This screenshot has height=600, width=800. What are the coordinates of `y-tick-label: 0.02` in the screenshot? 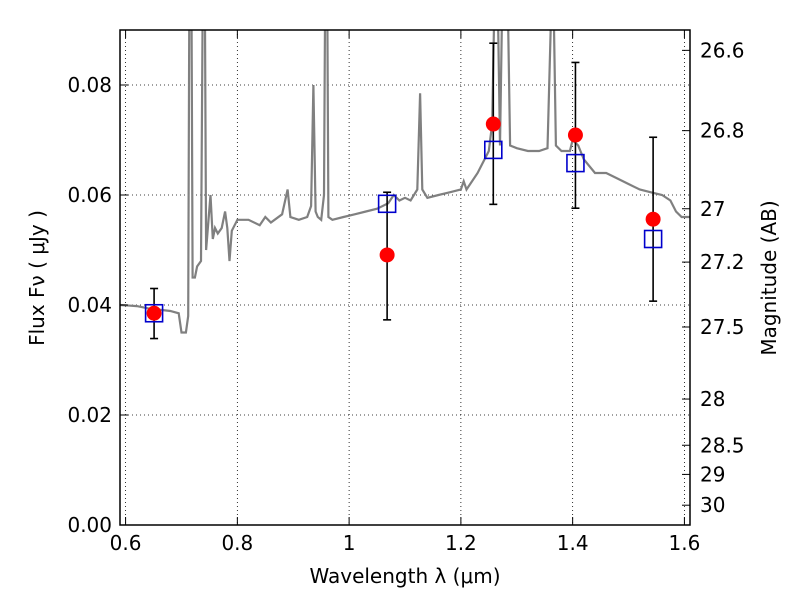 It's located at (89, 415).